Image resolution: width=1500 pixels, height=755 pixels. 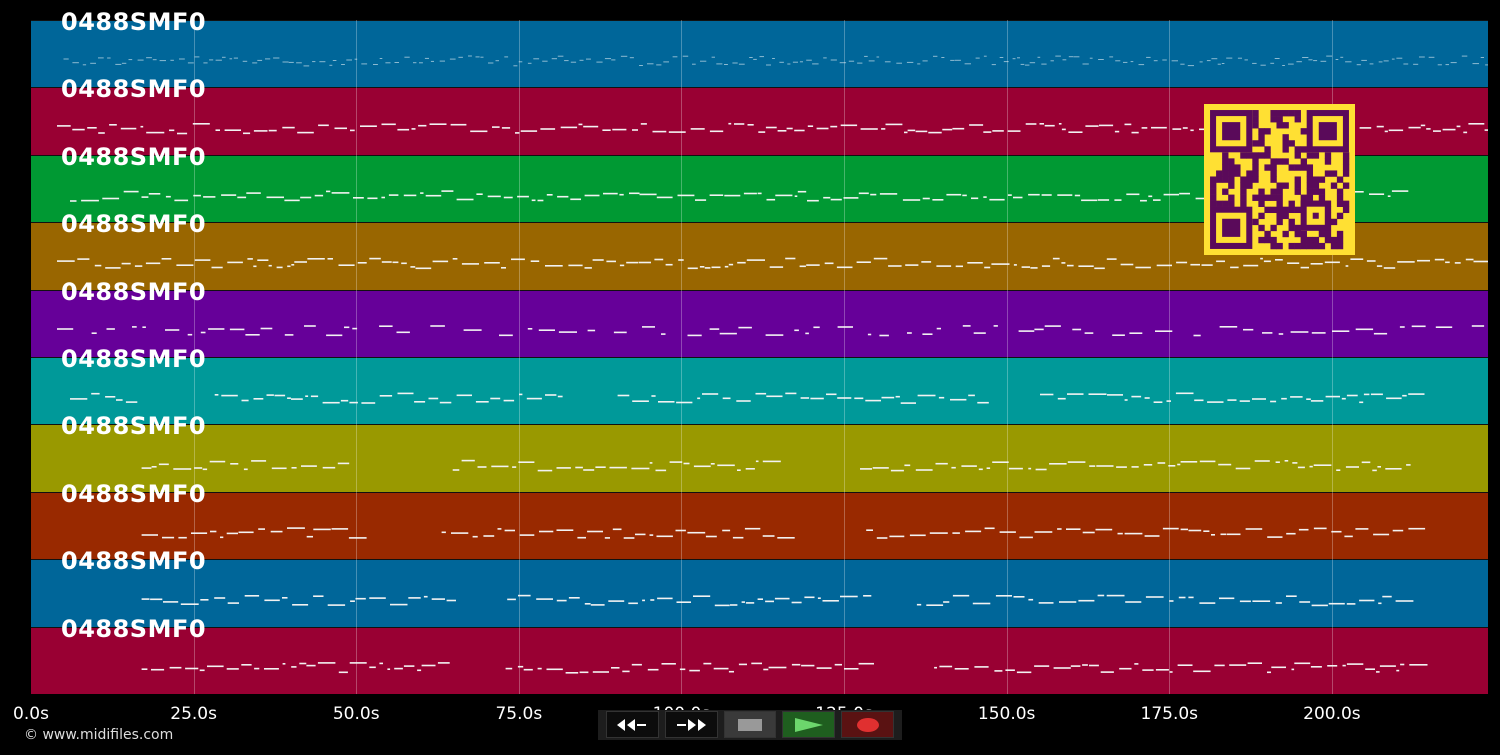 I want to click on qr-code, so click(x=1279, y=179).